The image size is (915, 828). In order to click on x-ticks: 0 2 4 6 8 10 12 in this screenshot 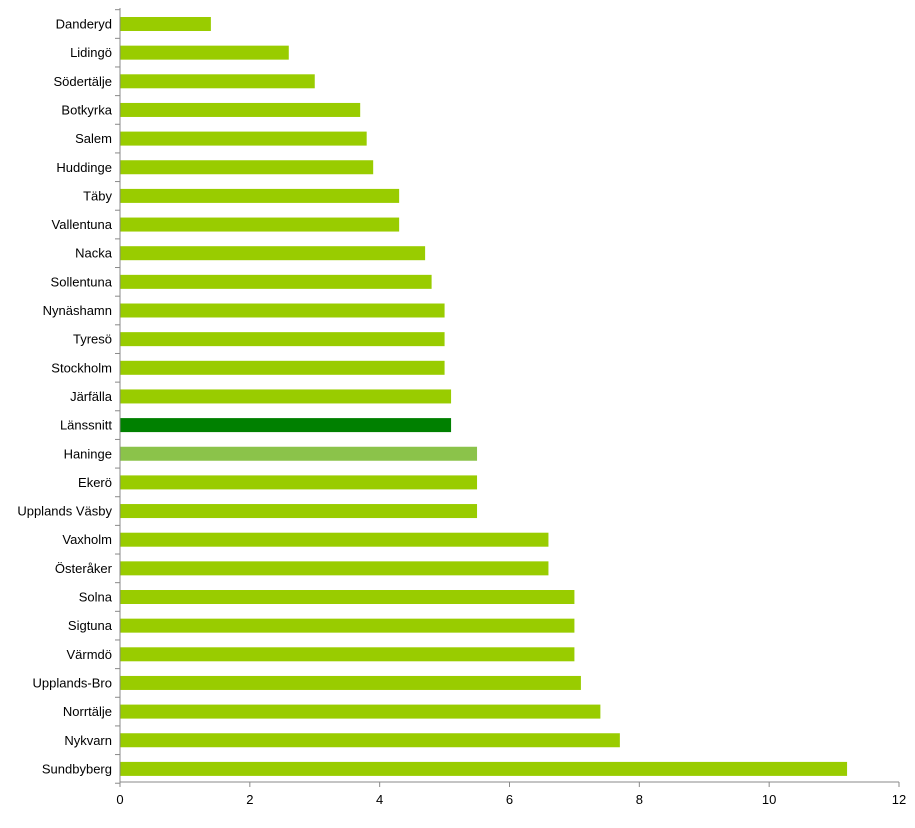, I will do `click(511, 794)`.